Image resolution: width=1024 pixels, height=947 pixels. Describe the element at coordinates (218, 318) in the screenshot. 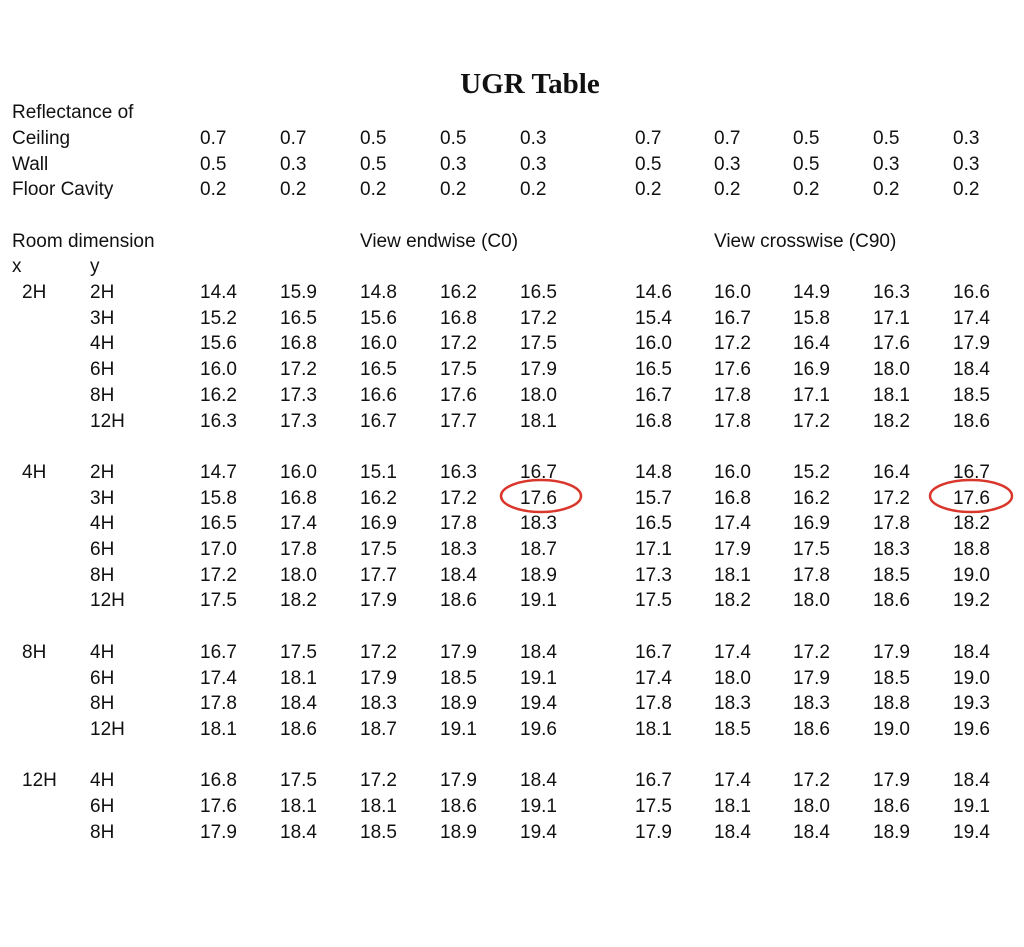

I see `ugr-value: 15.2` at that location.